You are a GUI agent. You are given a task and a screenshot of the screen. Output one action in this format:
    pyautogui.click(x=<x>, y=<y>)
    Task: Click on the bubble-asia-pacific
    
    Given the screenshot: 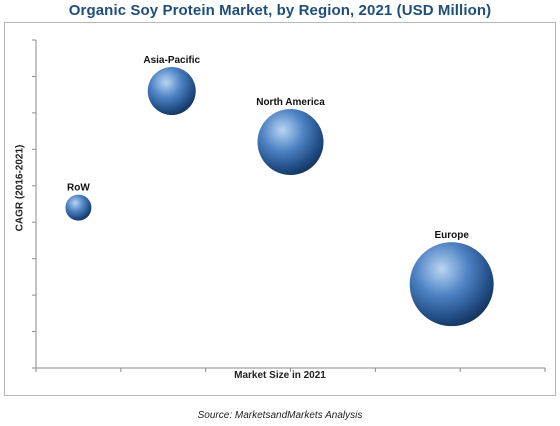 What is the action you would take?
    pyautogui.click(x=171, y=91)
    